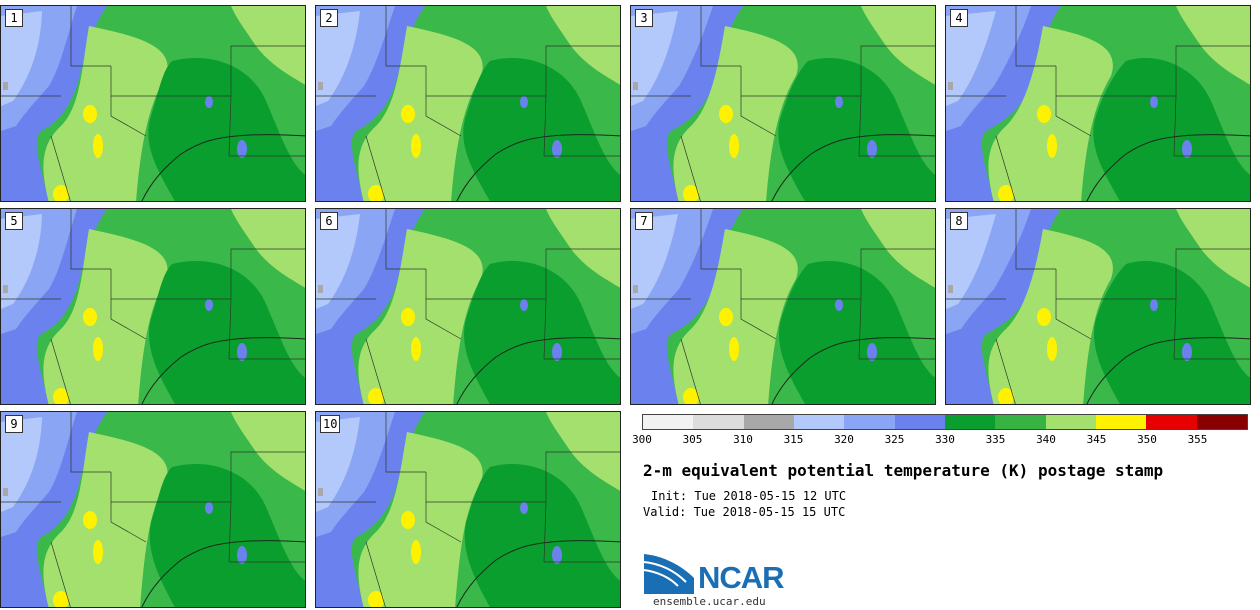 The height and width of the screenshot is (610, 1260). I want to click on member-label-4: 4, so click(959, 18).